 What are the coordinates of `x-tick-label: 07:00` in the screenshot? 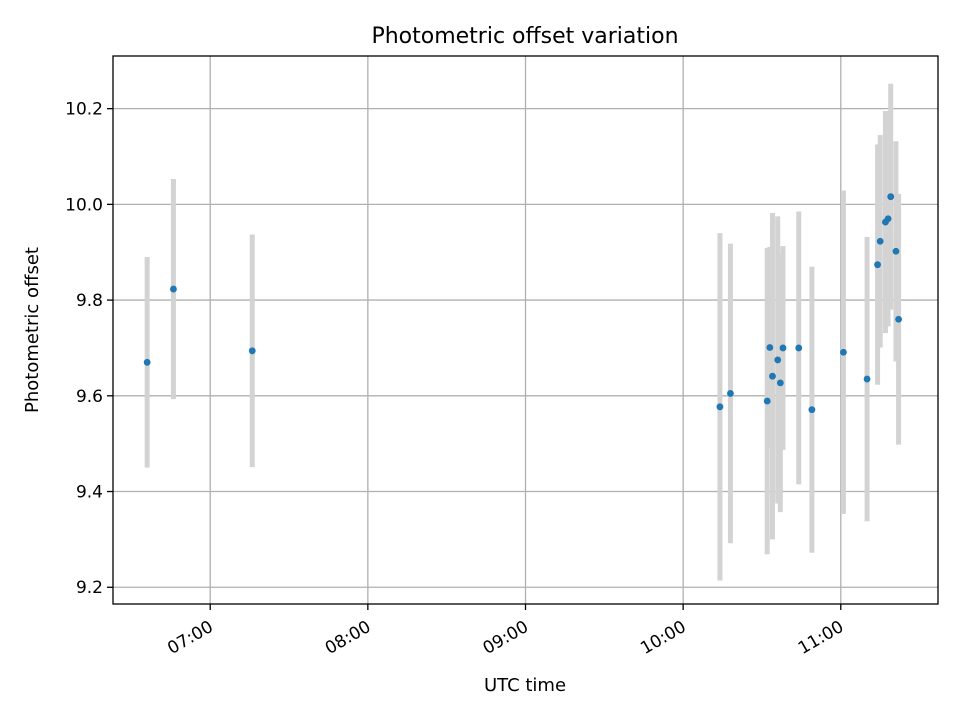 It's located at (190, 638).